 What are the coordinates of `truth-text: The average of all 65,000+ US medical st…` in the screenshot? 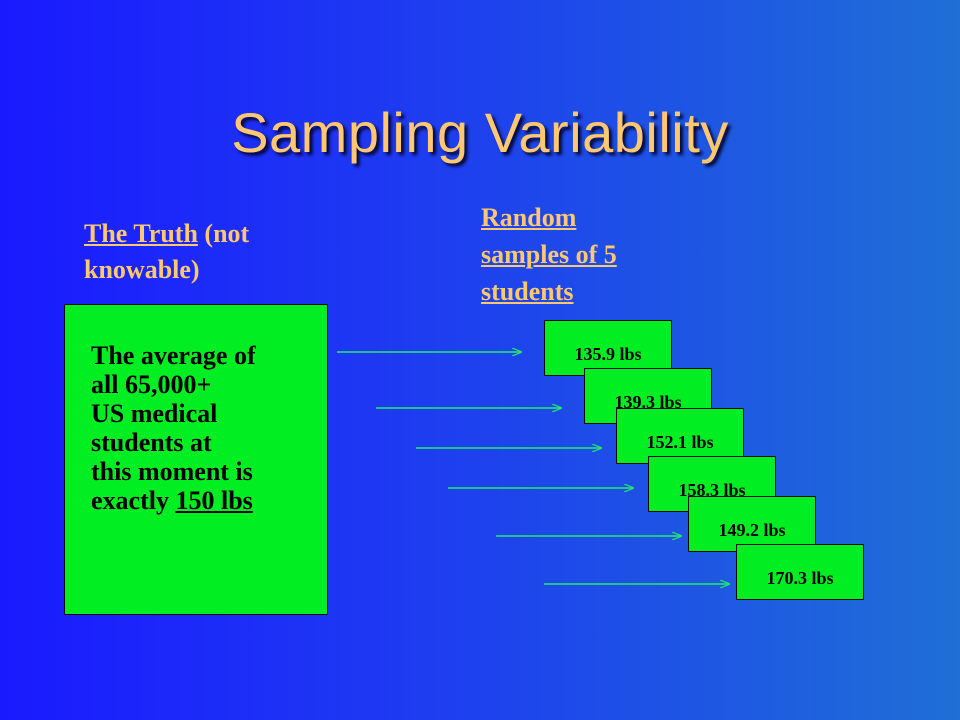 It's located at (208, 428).